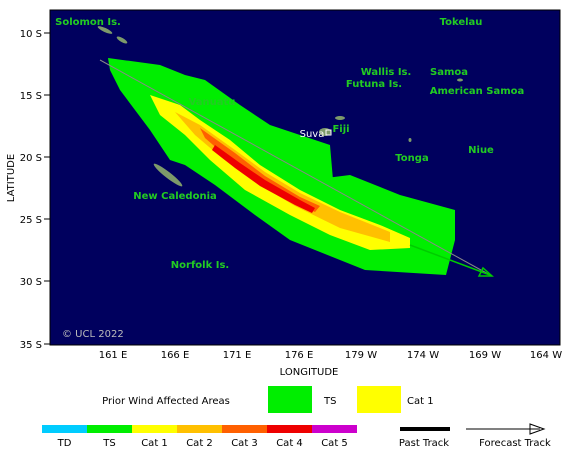 This screenshot has width=580, height=461. What do you see at coordinates (515, 443) in the screenshot?
I see `forecast-track-label: Forecast Track` at bounding box center [515, 443].